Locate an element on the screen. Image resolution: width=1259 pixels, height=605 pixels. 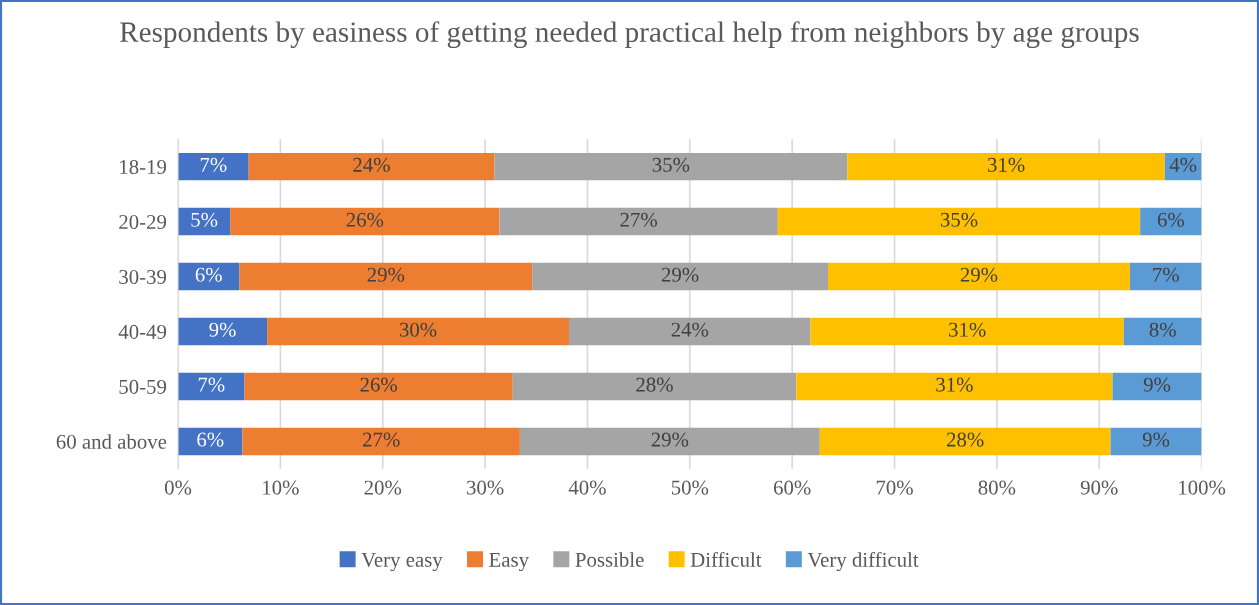
data-label: 4% is located at coordinates (1183, 164).